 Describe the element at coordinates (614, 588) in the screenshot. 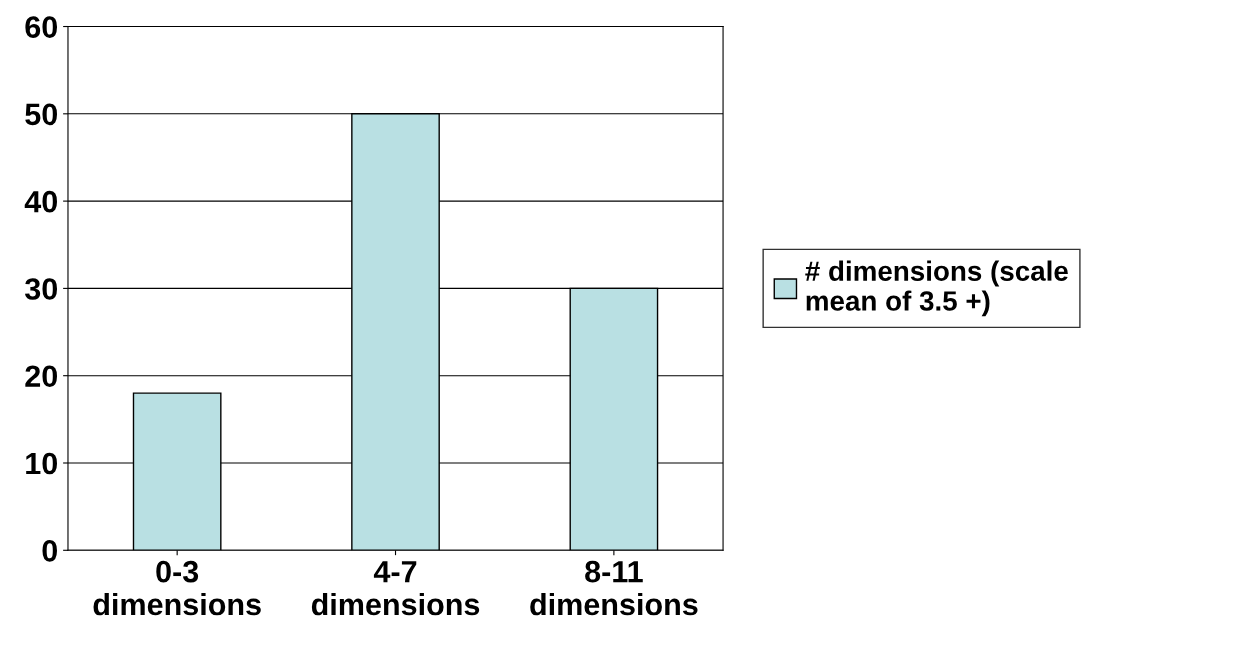

I see `x-tick-label: 8-11 dimensions` at that location.